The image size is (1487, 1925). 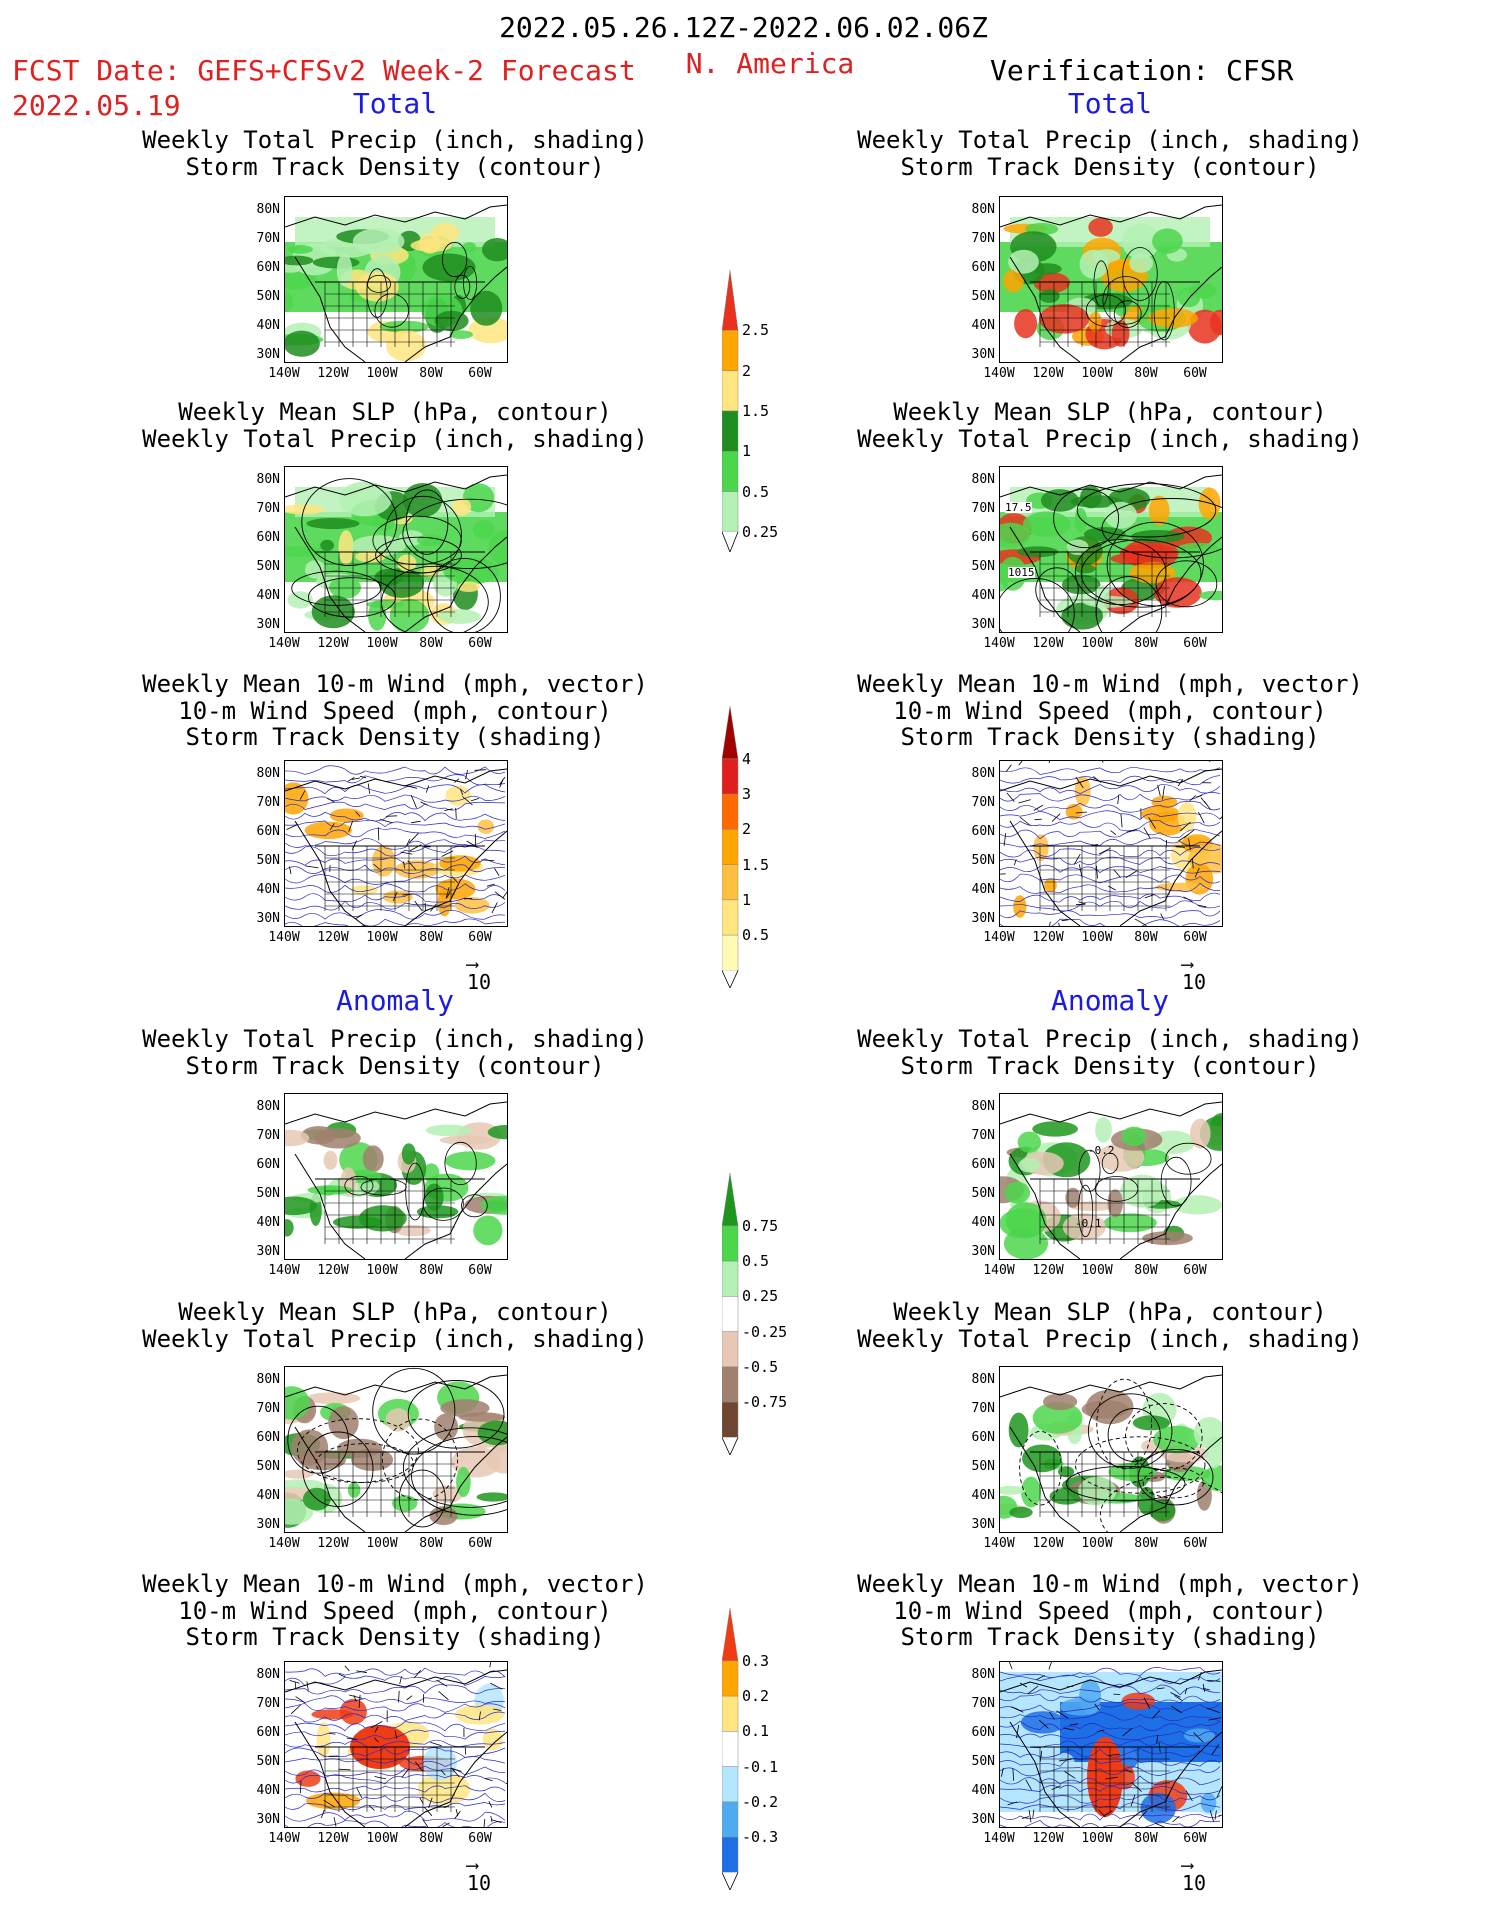 What do you see at coordinates (1110, 1637) in the screenshot?
I see `panel-title-line: Storm Track Density (shading)` at bounding box center [1110, 1637].